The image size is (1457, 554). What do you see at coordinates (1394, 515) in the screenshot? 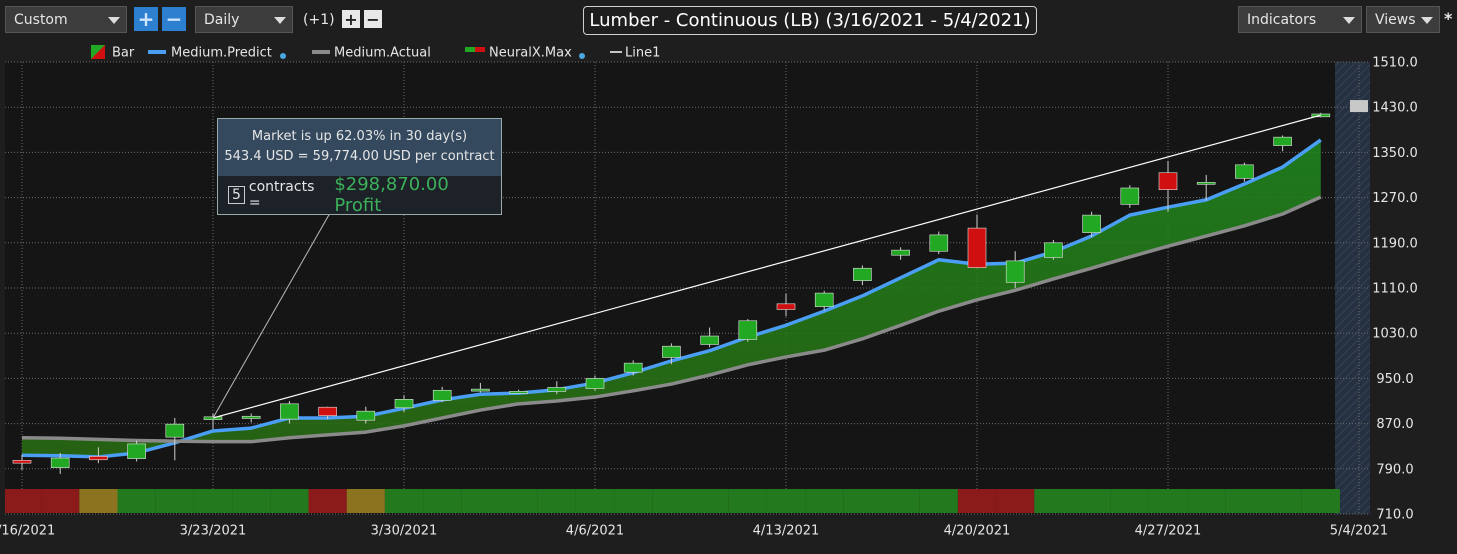
I see `y-tick-label: 710.0` at bounding box center [1394, 515].